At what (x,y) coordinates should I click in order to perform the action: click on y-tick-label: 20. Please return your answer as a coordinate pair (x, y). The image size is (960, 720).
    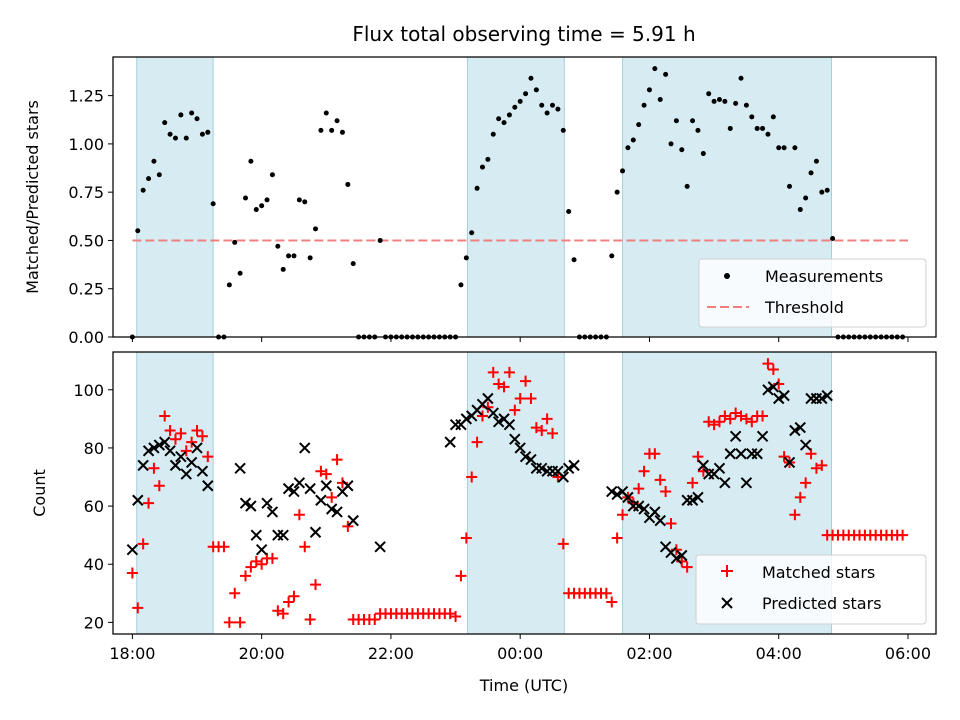
    Looking at the image, I should click on (94, 622).